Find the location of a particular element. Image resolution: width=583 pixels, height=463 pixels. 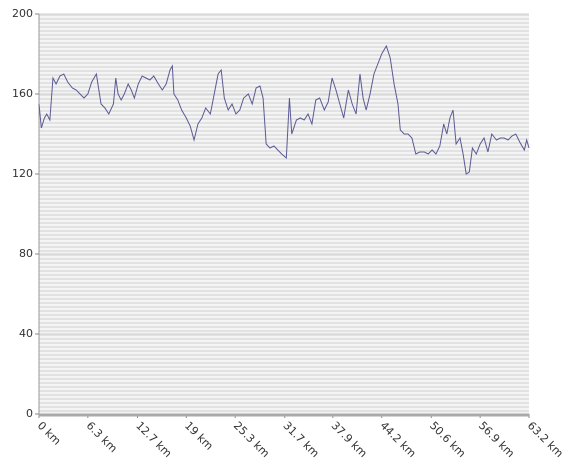

x-tick-label: 25.3 km is located at coordinates (251, 439).